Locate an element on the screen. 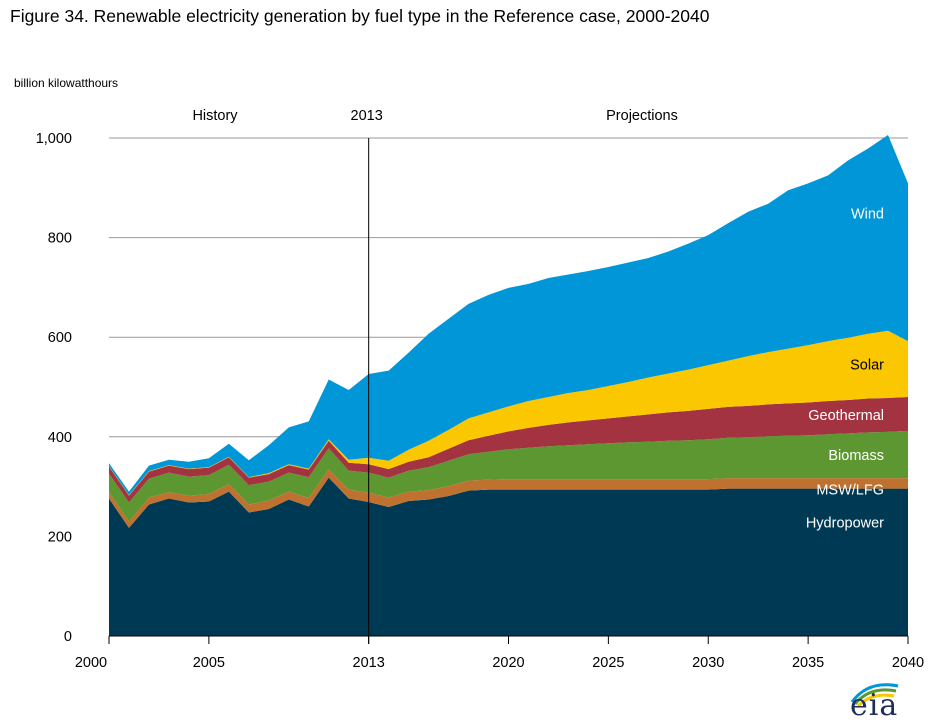  area-biomass is located at coordinates (508, 476).